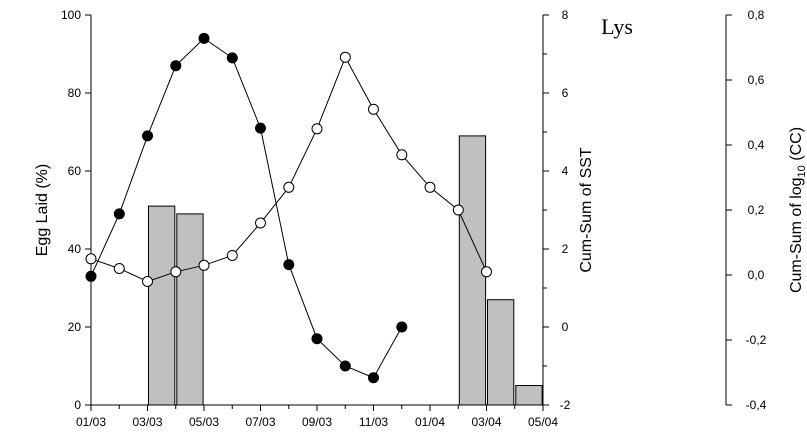 The image size is (807, 441). Describe the element at coordinates (71, 15) in the screenshot. I see `left-tick-label-5: 100` at that location.